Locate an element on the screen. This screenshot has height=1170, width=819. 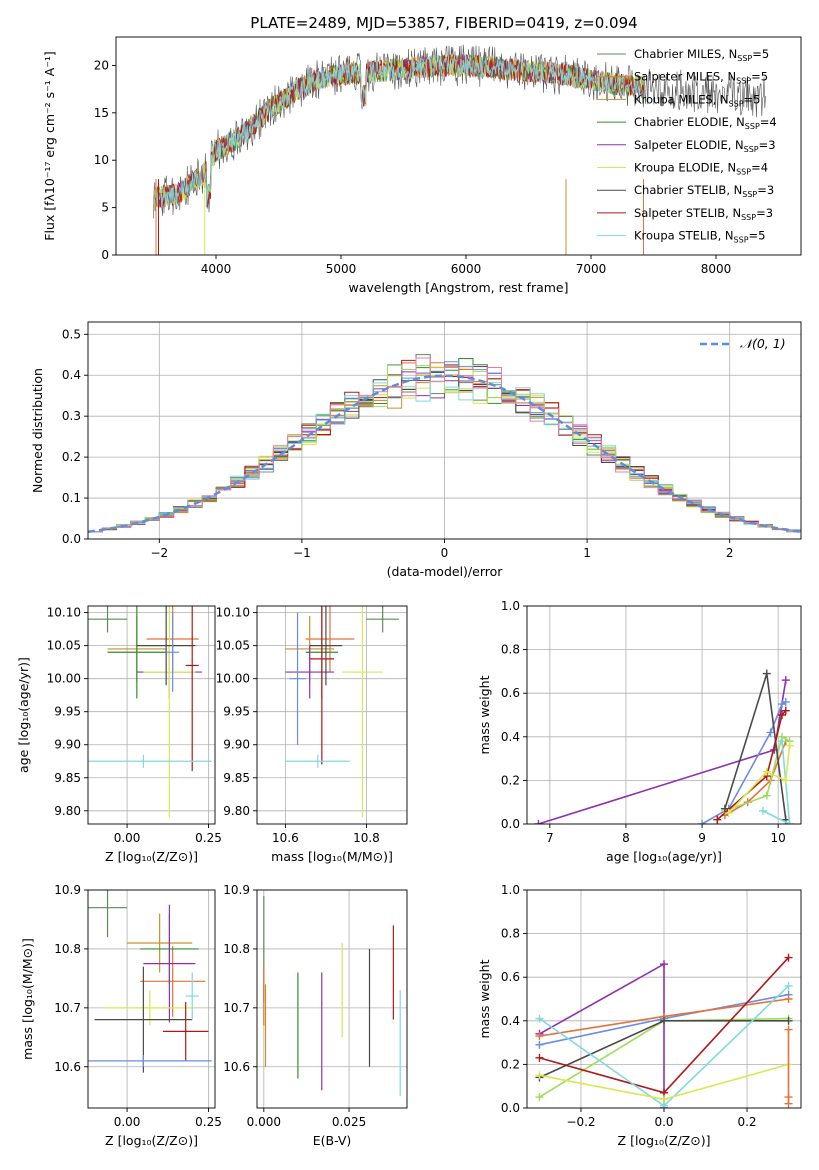
x-tick-label: 10.8 is located at coordinates (366, 838).